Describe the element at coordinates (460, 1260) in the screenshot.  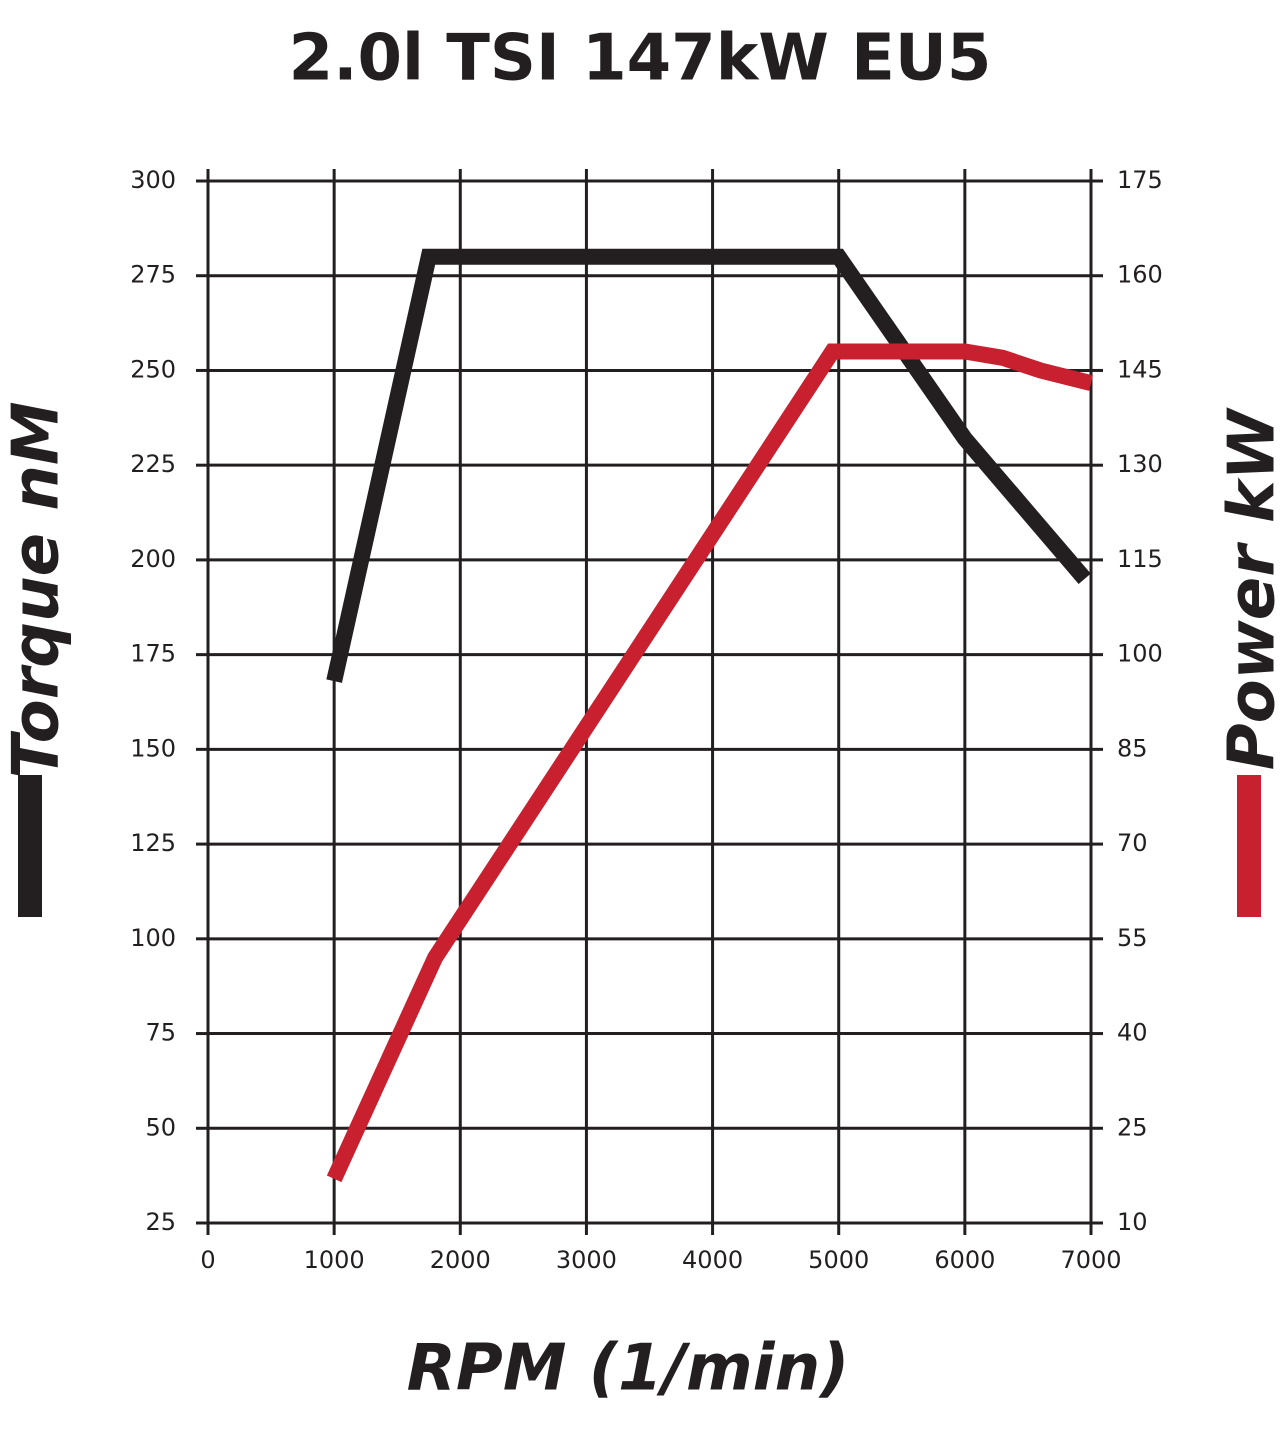
I see `x-tick-label: 2000` at that location.